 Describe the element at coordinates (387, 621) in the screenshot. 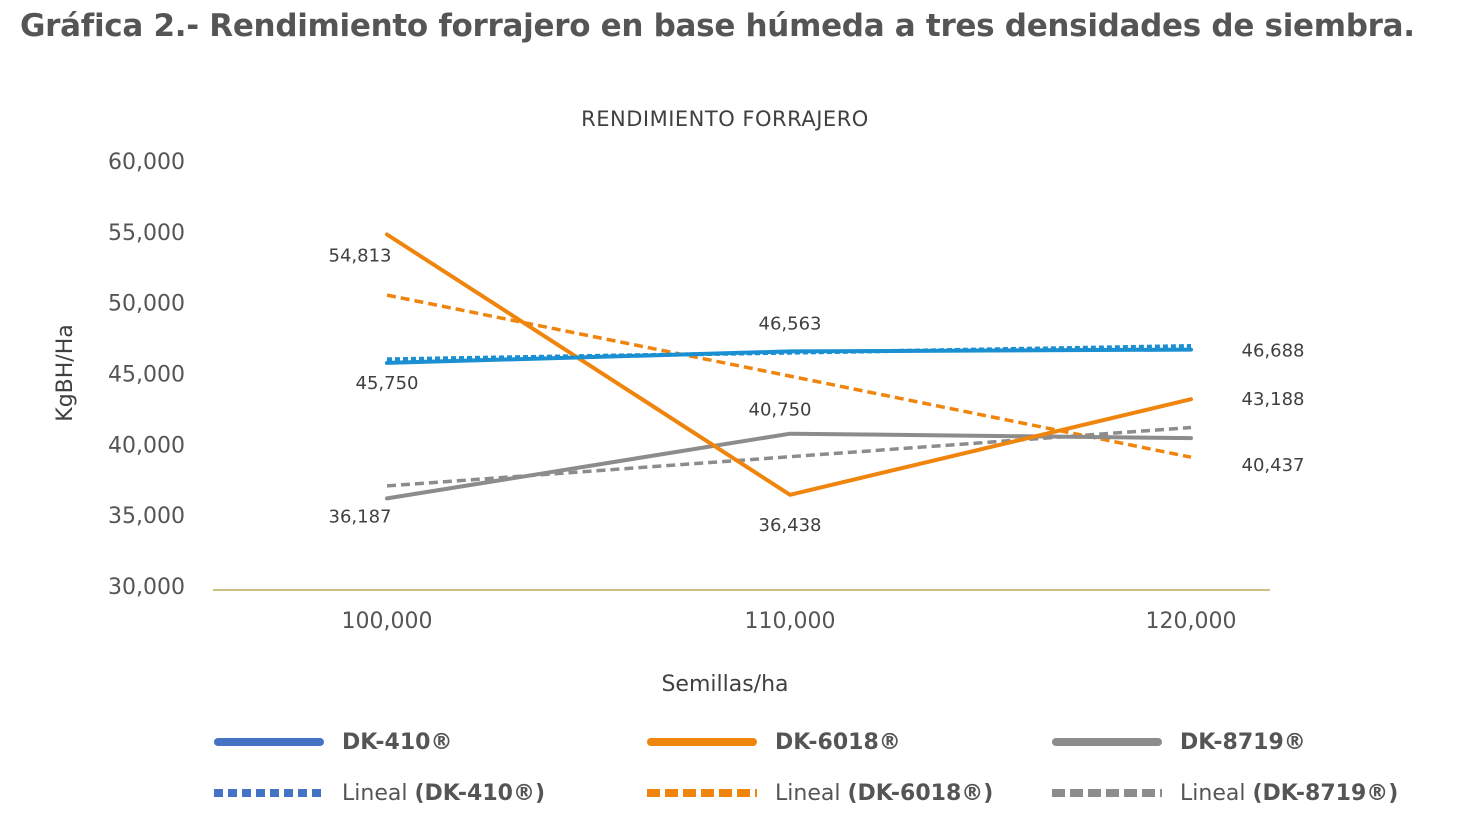

I see `x-tick-label: 100,000` at that location.